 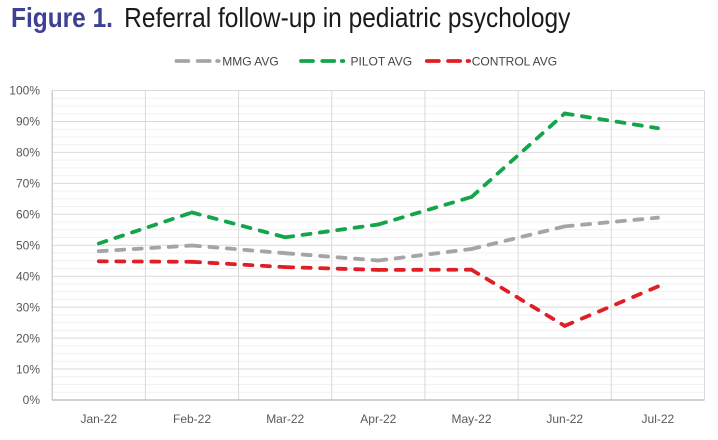 I want to click on svg-text: 80%, so click(x=28, y=153).